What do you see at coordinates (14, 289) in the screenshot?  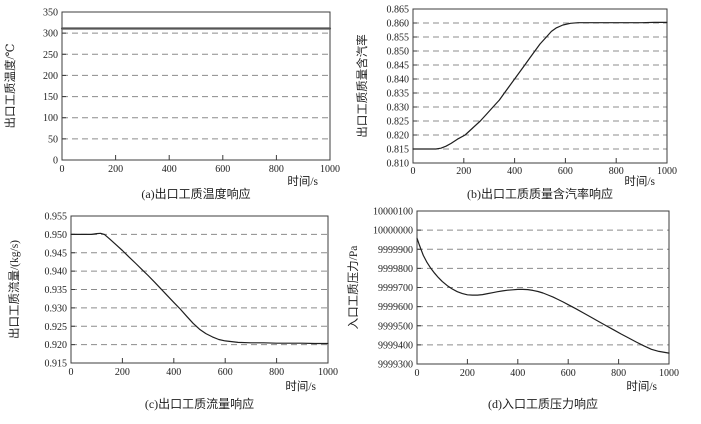 I see `y-axis-title: 出口工质流量/(kg/s)` at bounding box center [14, 289].